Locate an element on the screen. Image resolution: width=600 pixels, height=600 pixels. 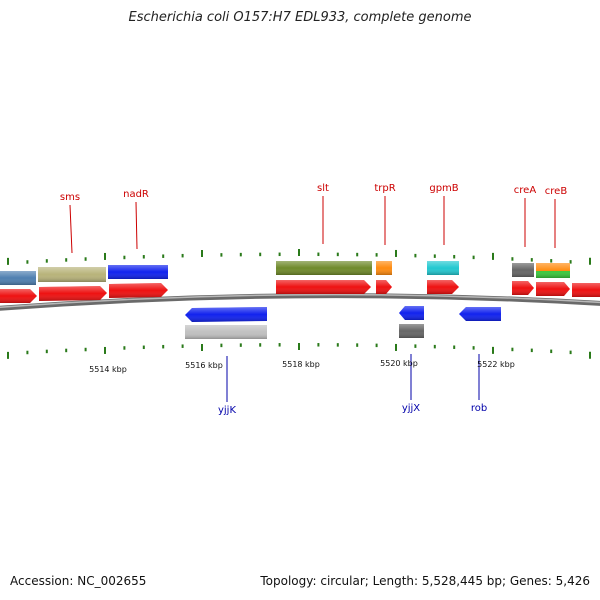
genome-backbone is located at coordinates (300, 302).